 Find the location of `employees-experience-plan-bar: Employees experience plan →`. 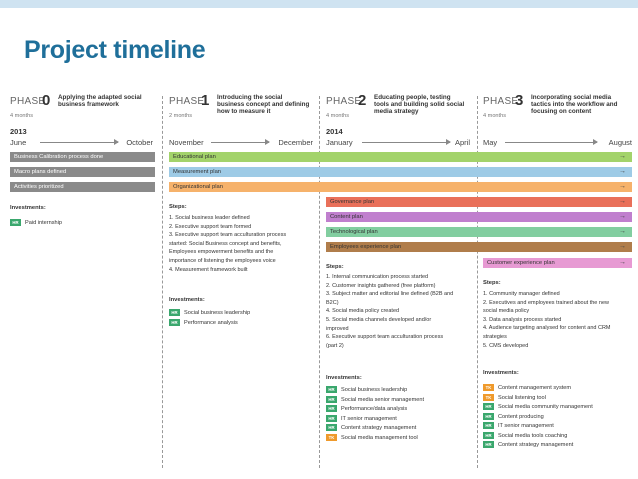

employees-experience-plan-bar: Employees experience plan → is located at coordinates (479, 247).